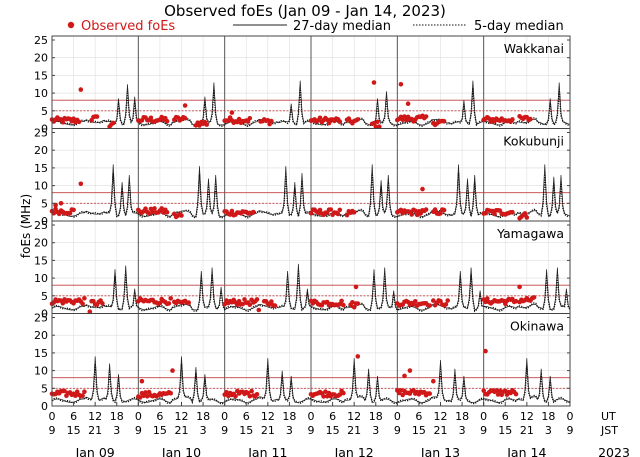 The width and height of the screenshot is (640, 457). I want to click on y-tick-label: 25, so click(41, 318).